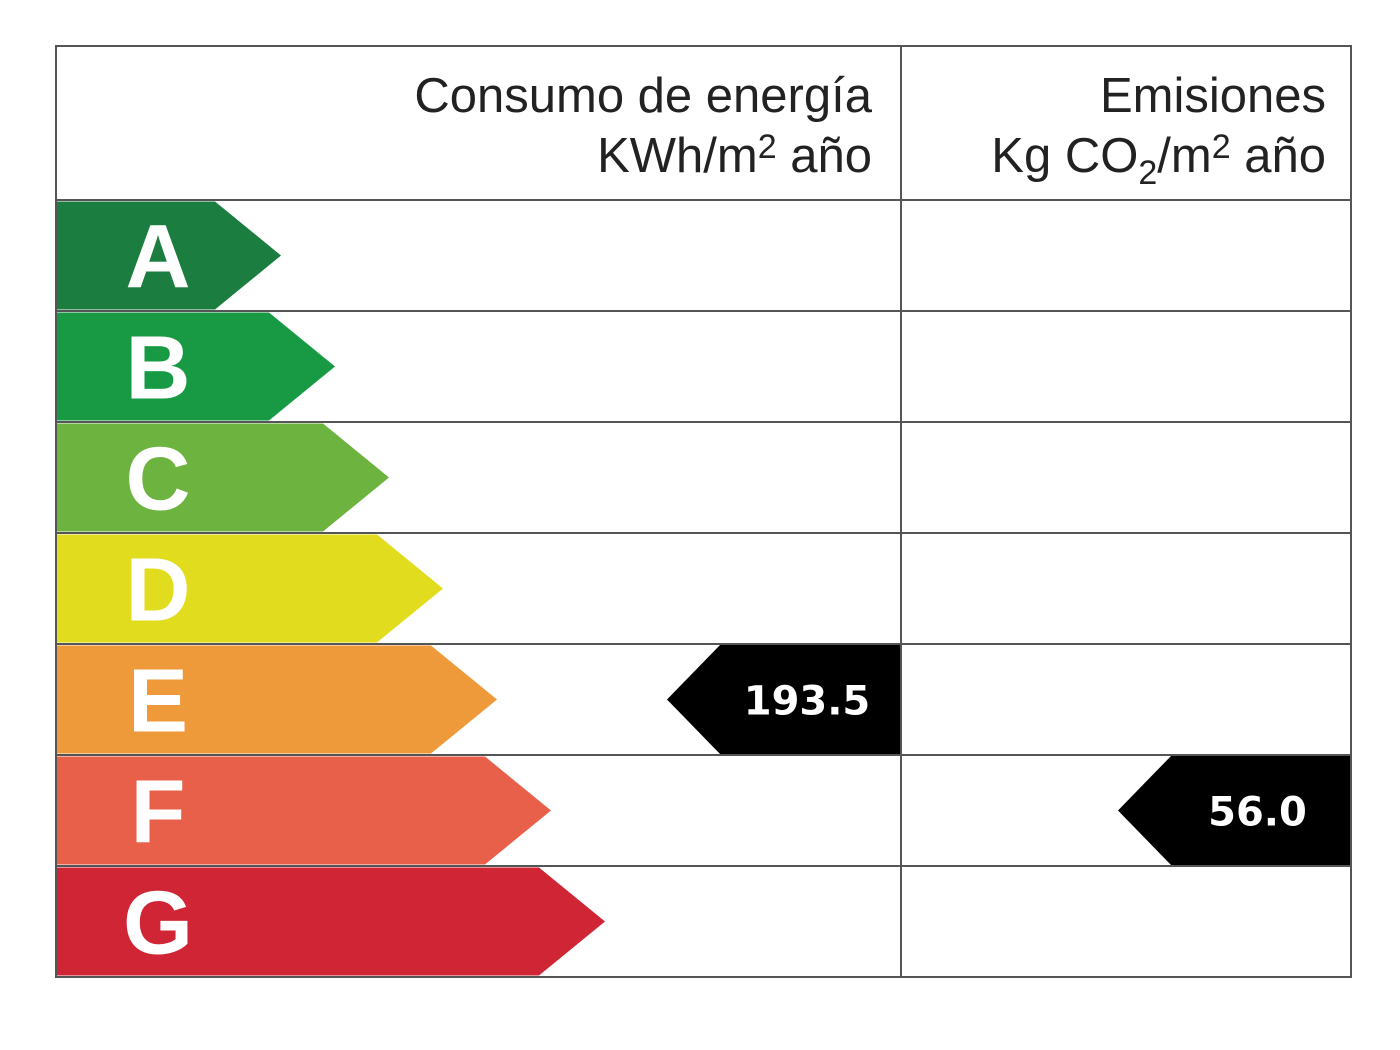  What do you see at coordinates (330, 921) in the screenshot?
I see `grade-arrow-g` at bounding box center [330, 921].